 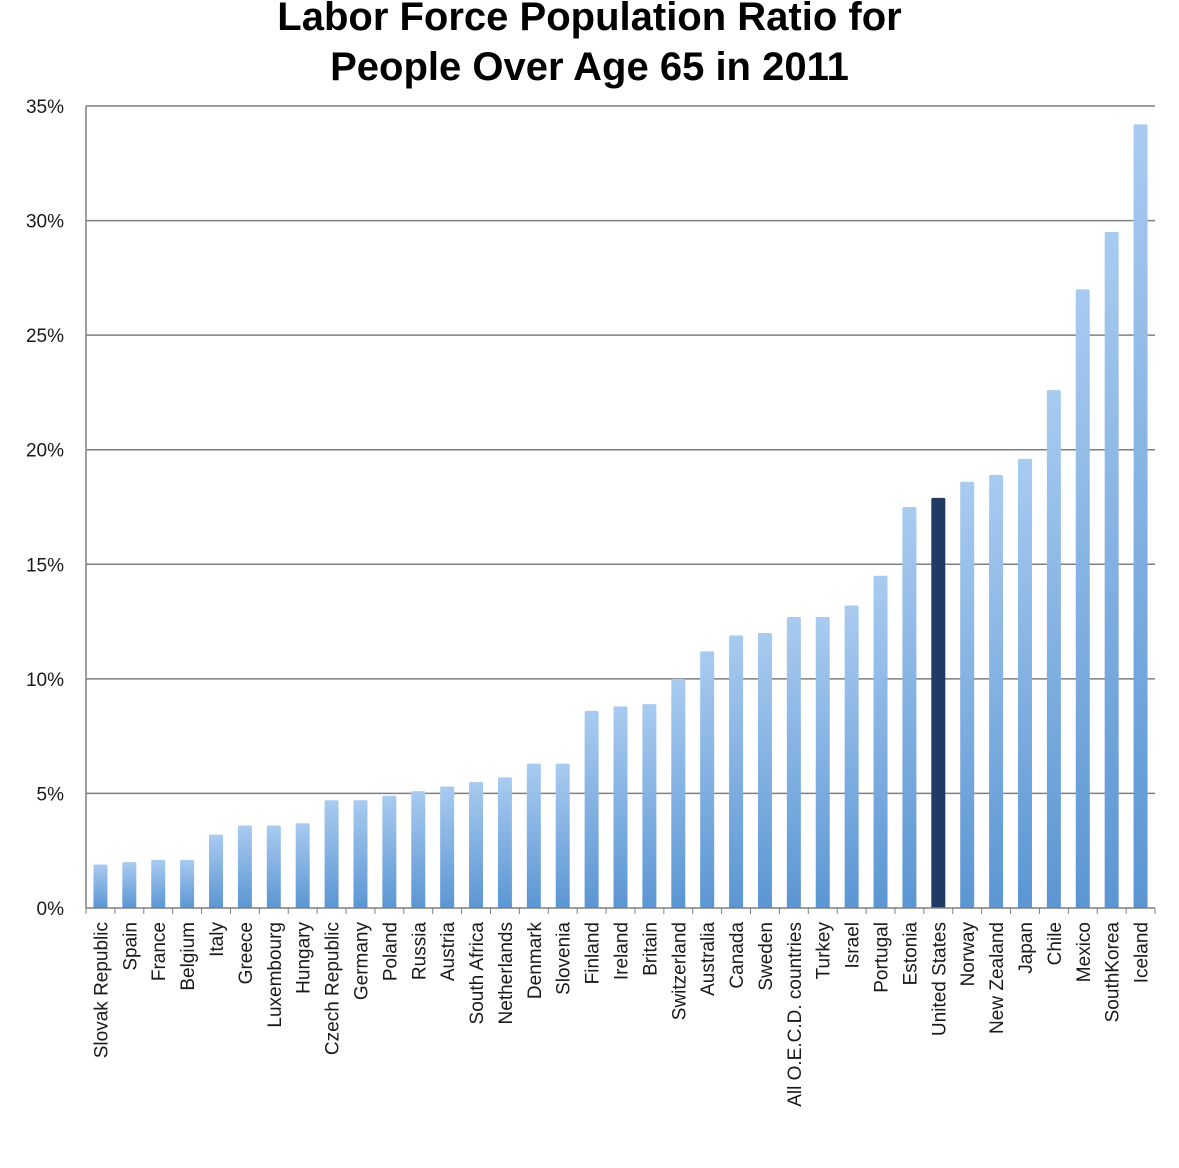 I want to click on y-tick-label: 0%, so click(x=51, y=909).